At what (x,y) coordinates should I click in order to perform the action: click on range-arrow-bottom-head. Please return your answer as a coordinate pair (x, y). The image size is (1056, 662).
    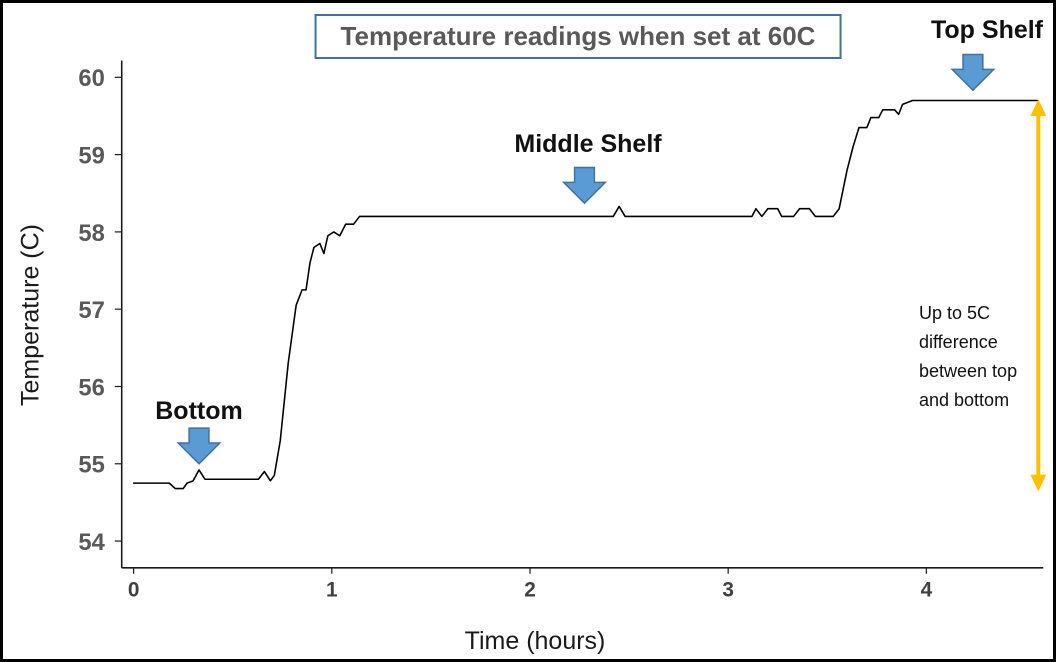
    Looking at the image, I should click on (1038, 483).